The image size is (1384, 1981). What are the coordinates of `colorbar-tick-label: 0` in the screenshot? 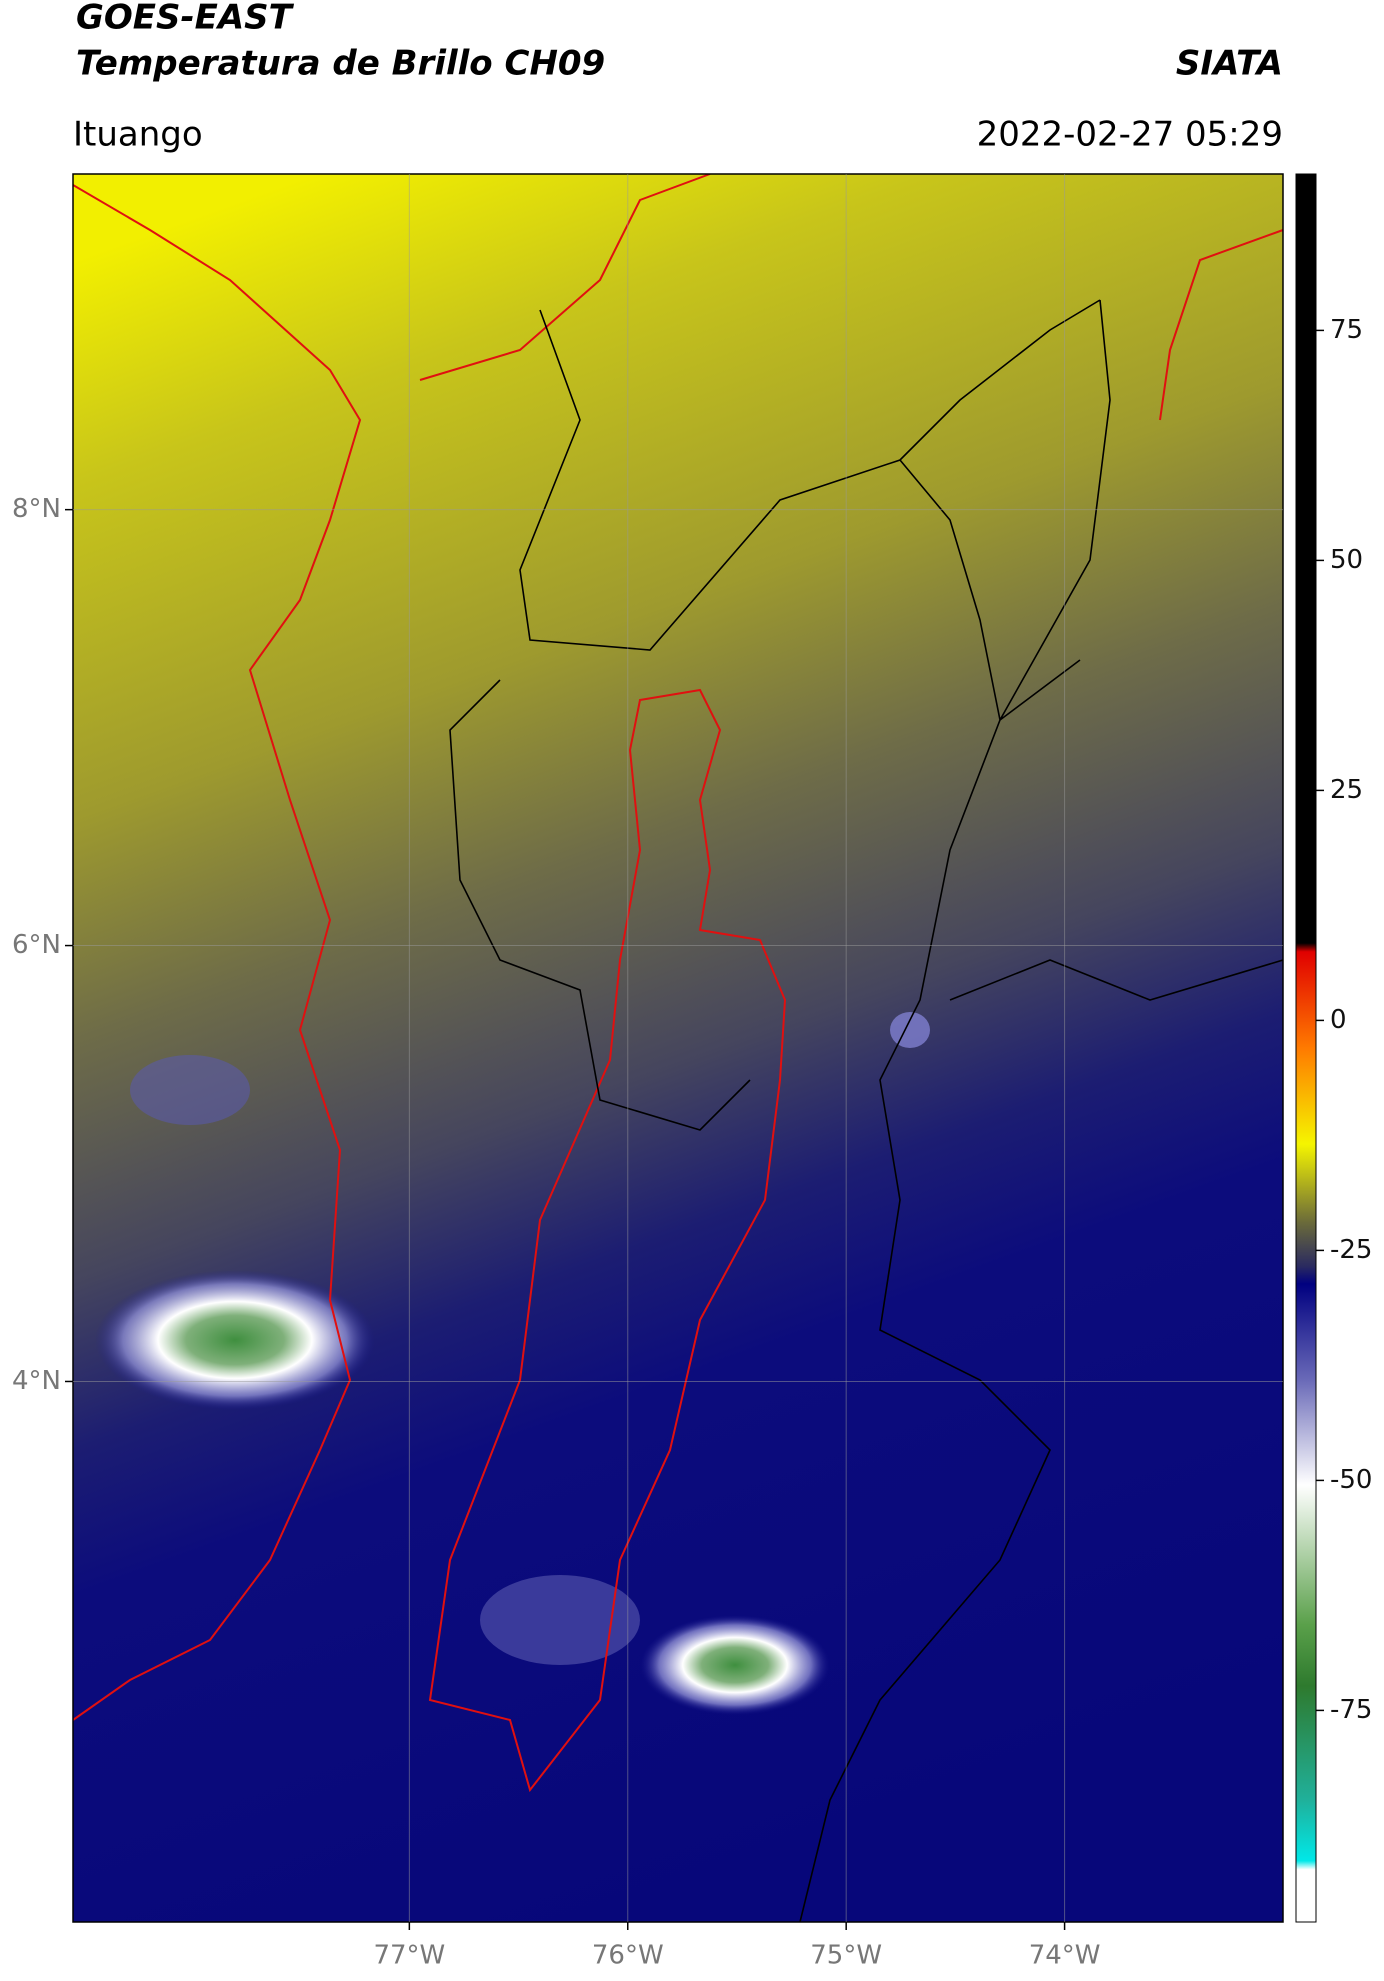 It's located at (1338, 1020).